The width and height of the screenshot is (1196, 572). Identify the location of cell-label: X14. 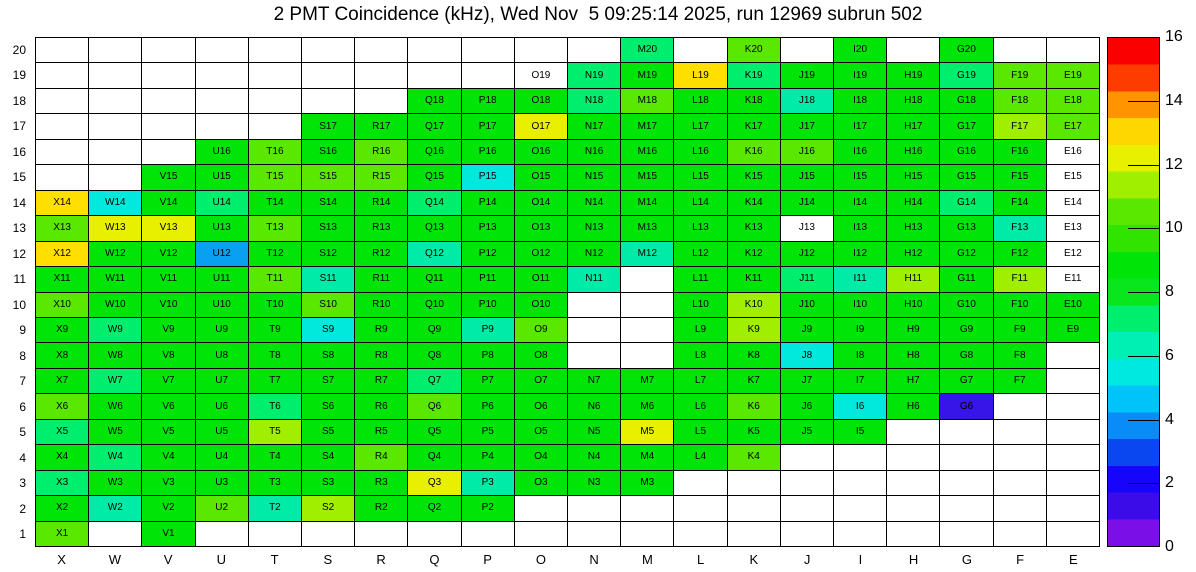
(62, 202).